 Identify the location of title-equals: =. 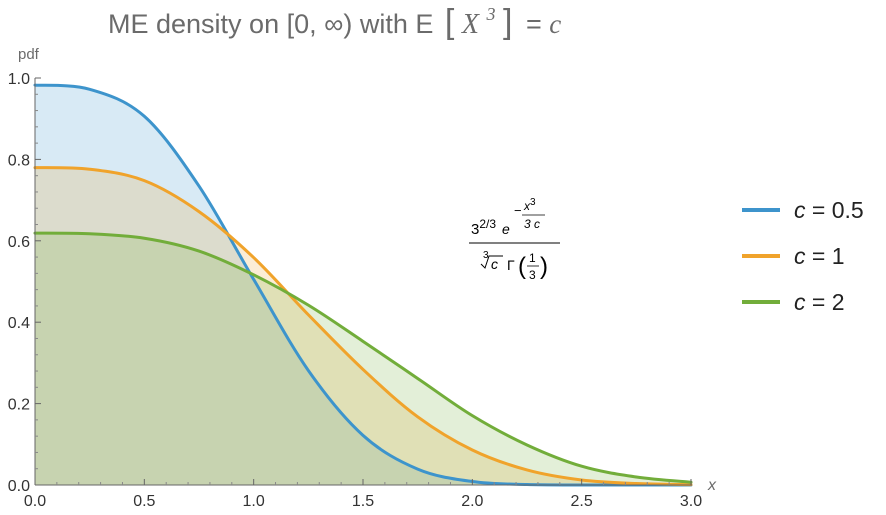
(537, 24).